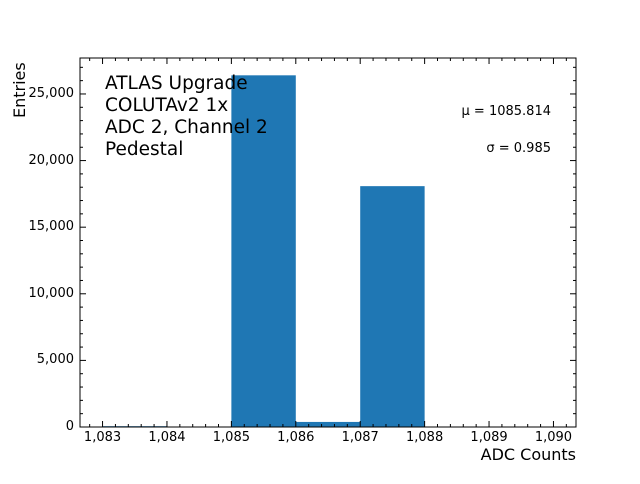 The width and height of the screenshot is (640, 484). I want to click on y-tick-label: 10,000, so click(51, 293).